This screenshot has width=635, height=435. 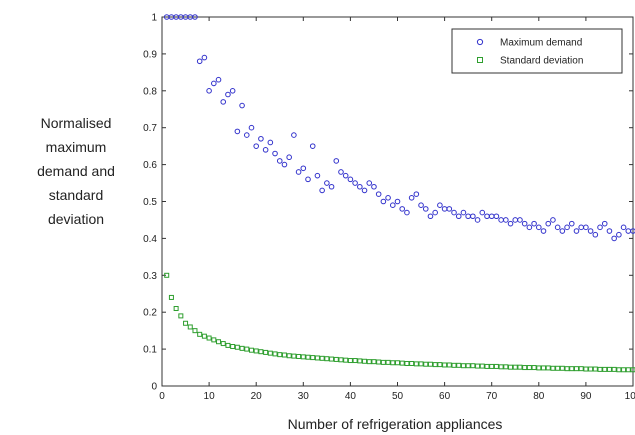 What do you see at coordinates (351, 396) in the screenshot?
I see `x-tick-label: 40` at bounding box center [351, 396].